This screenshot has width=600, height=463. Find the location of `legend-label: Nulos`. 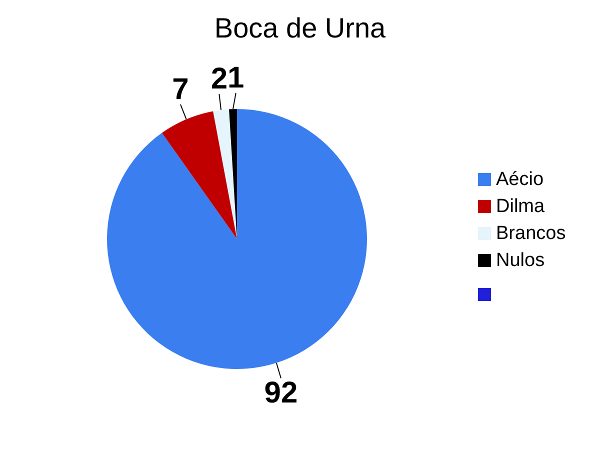

legend-label: Nulos is located at coordinates (520, 260).